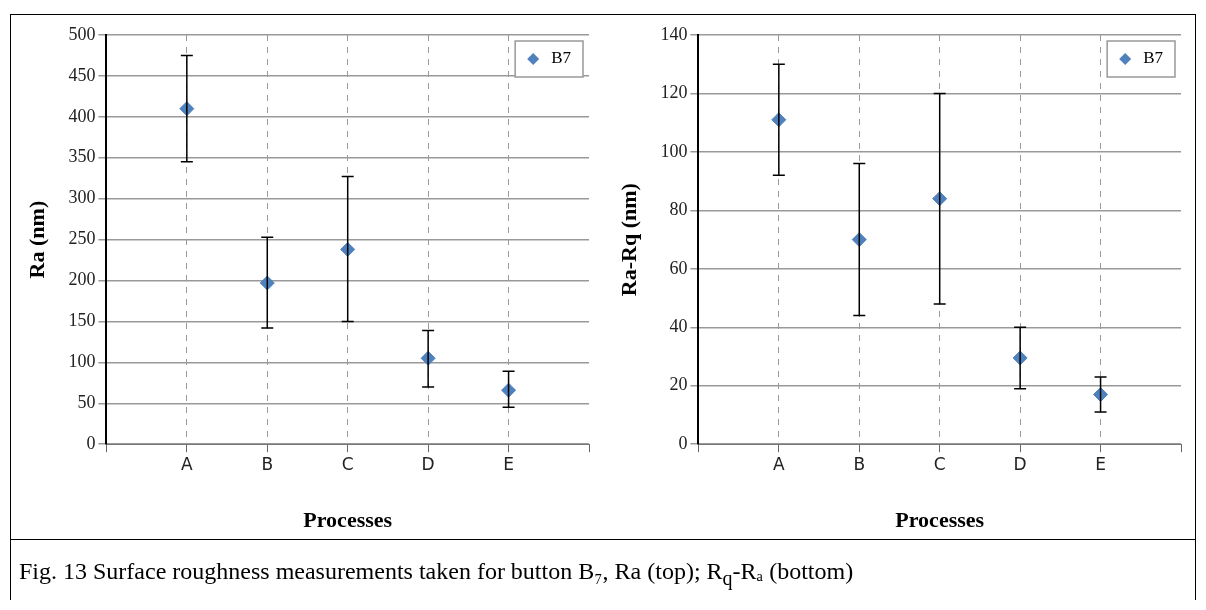 This screenshot has height=610, width=1206. I want to click on y-tick-label: 120, so click(674, 92).